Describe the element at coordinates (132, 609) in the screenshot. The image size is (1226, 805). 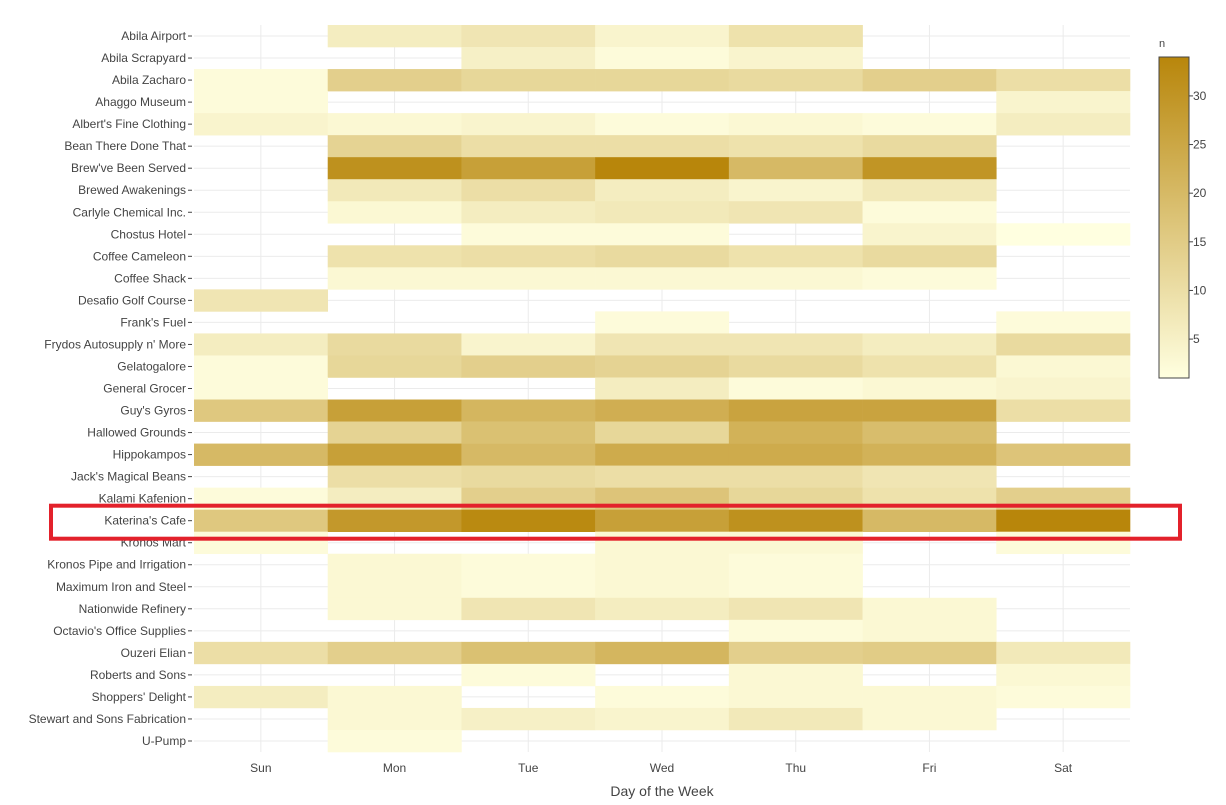
I see `y-tick-label: Nationwide Refinery` at that location.